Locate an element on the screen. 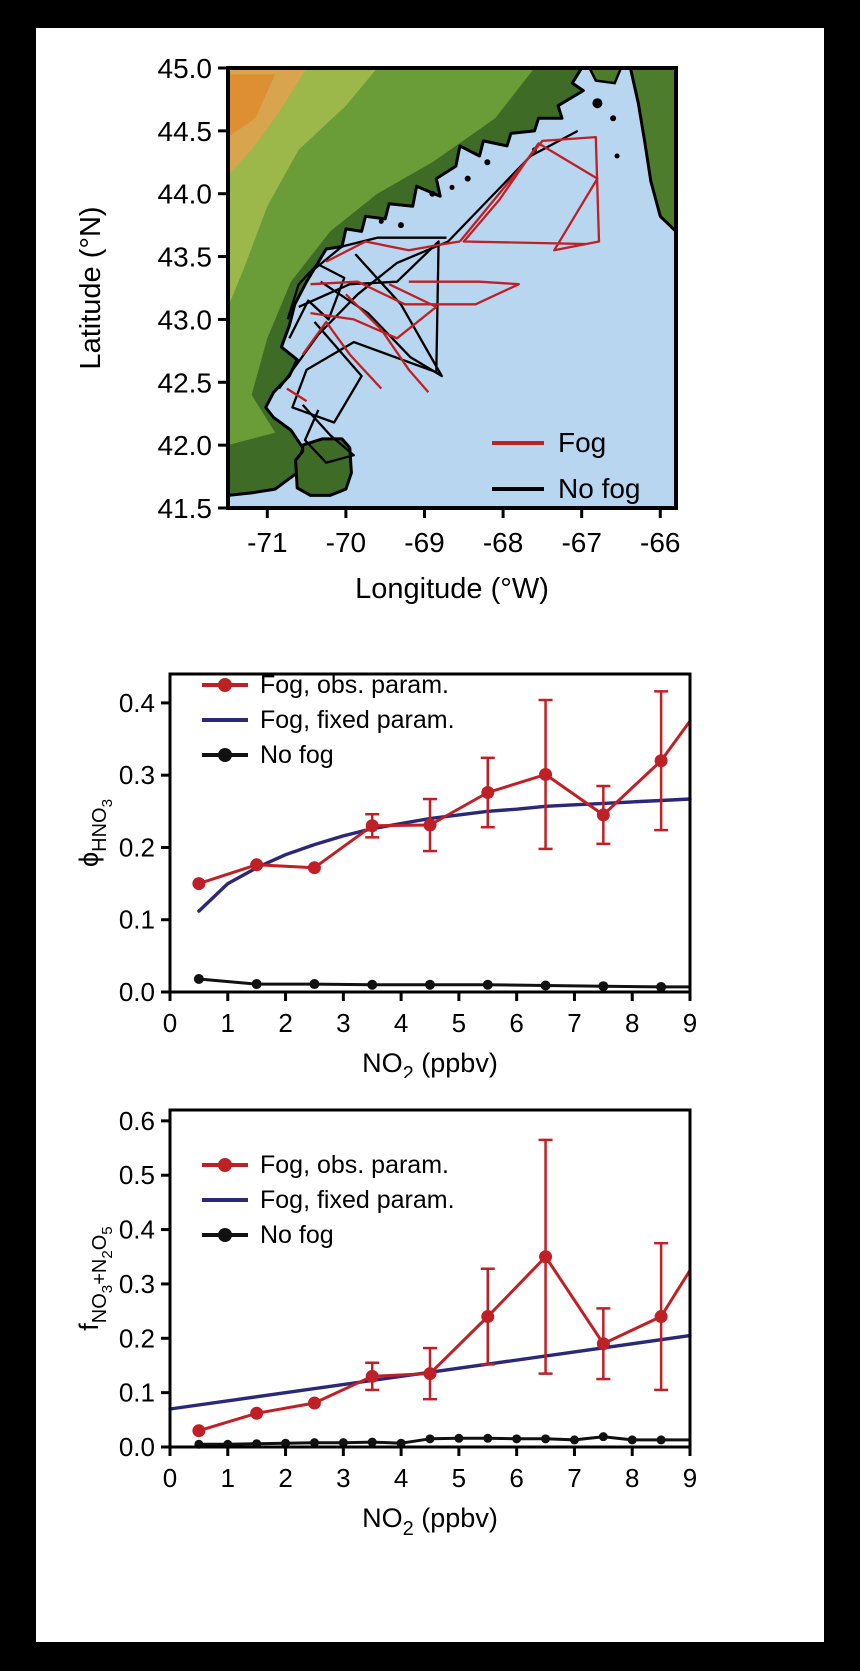 The height and width of the screenshot is (1671, 860). map-legend-item-fog: Fog is located at coordinates (566, 443).